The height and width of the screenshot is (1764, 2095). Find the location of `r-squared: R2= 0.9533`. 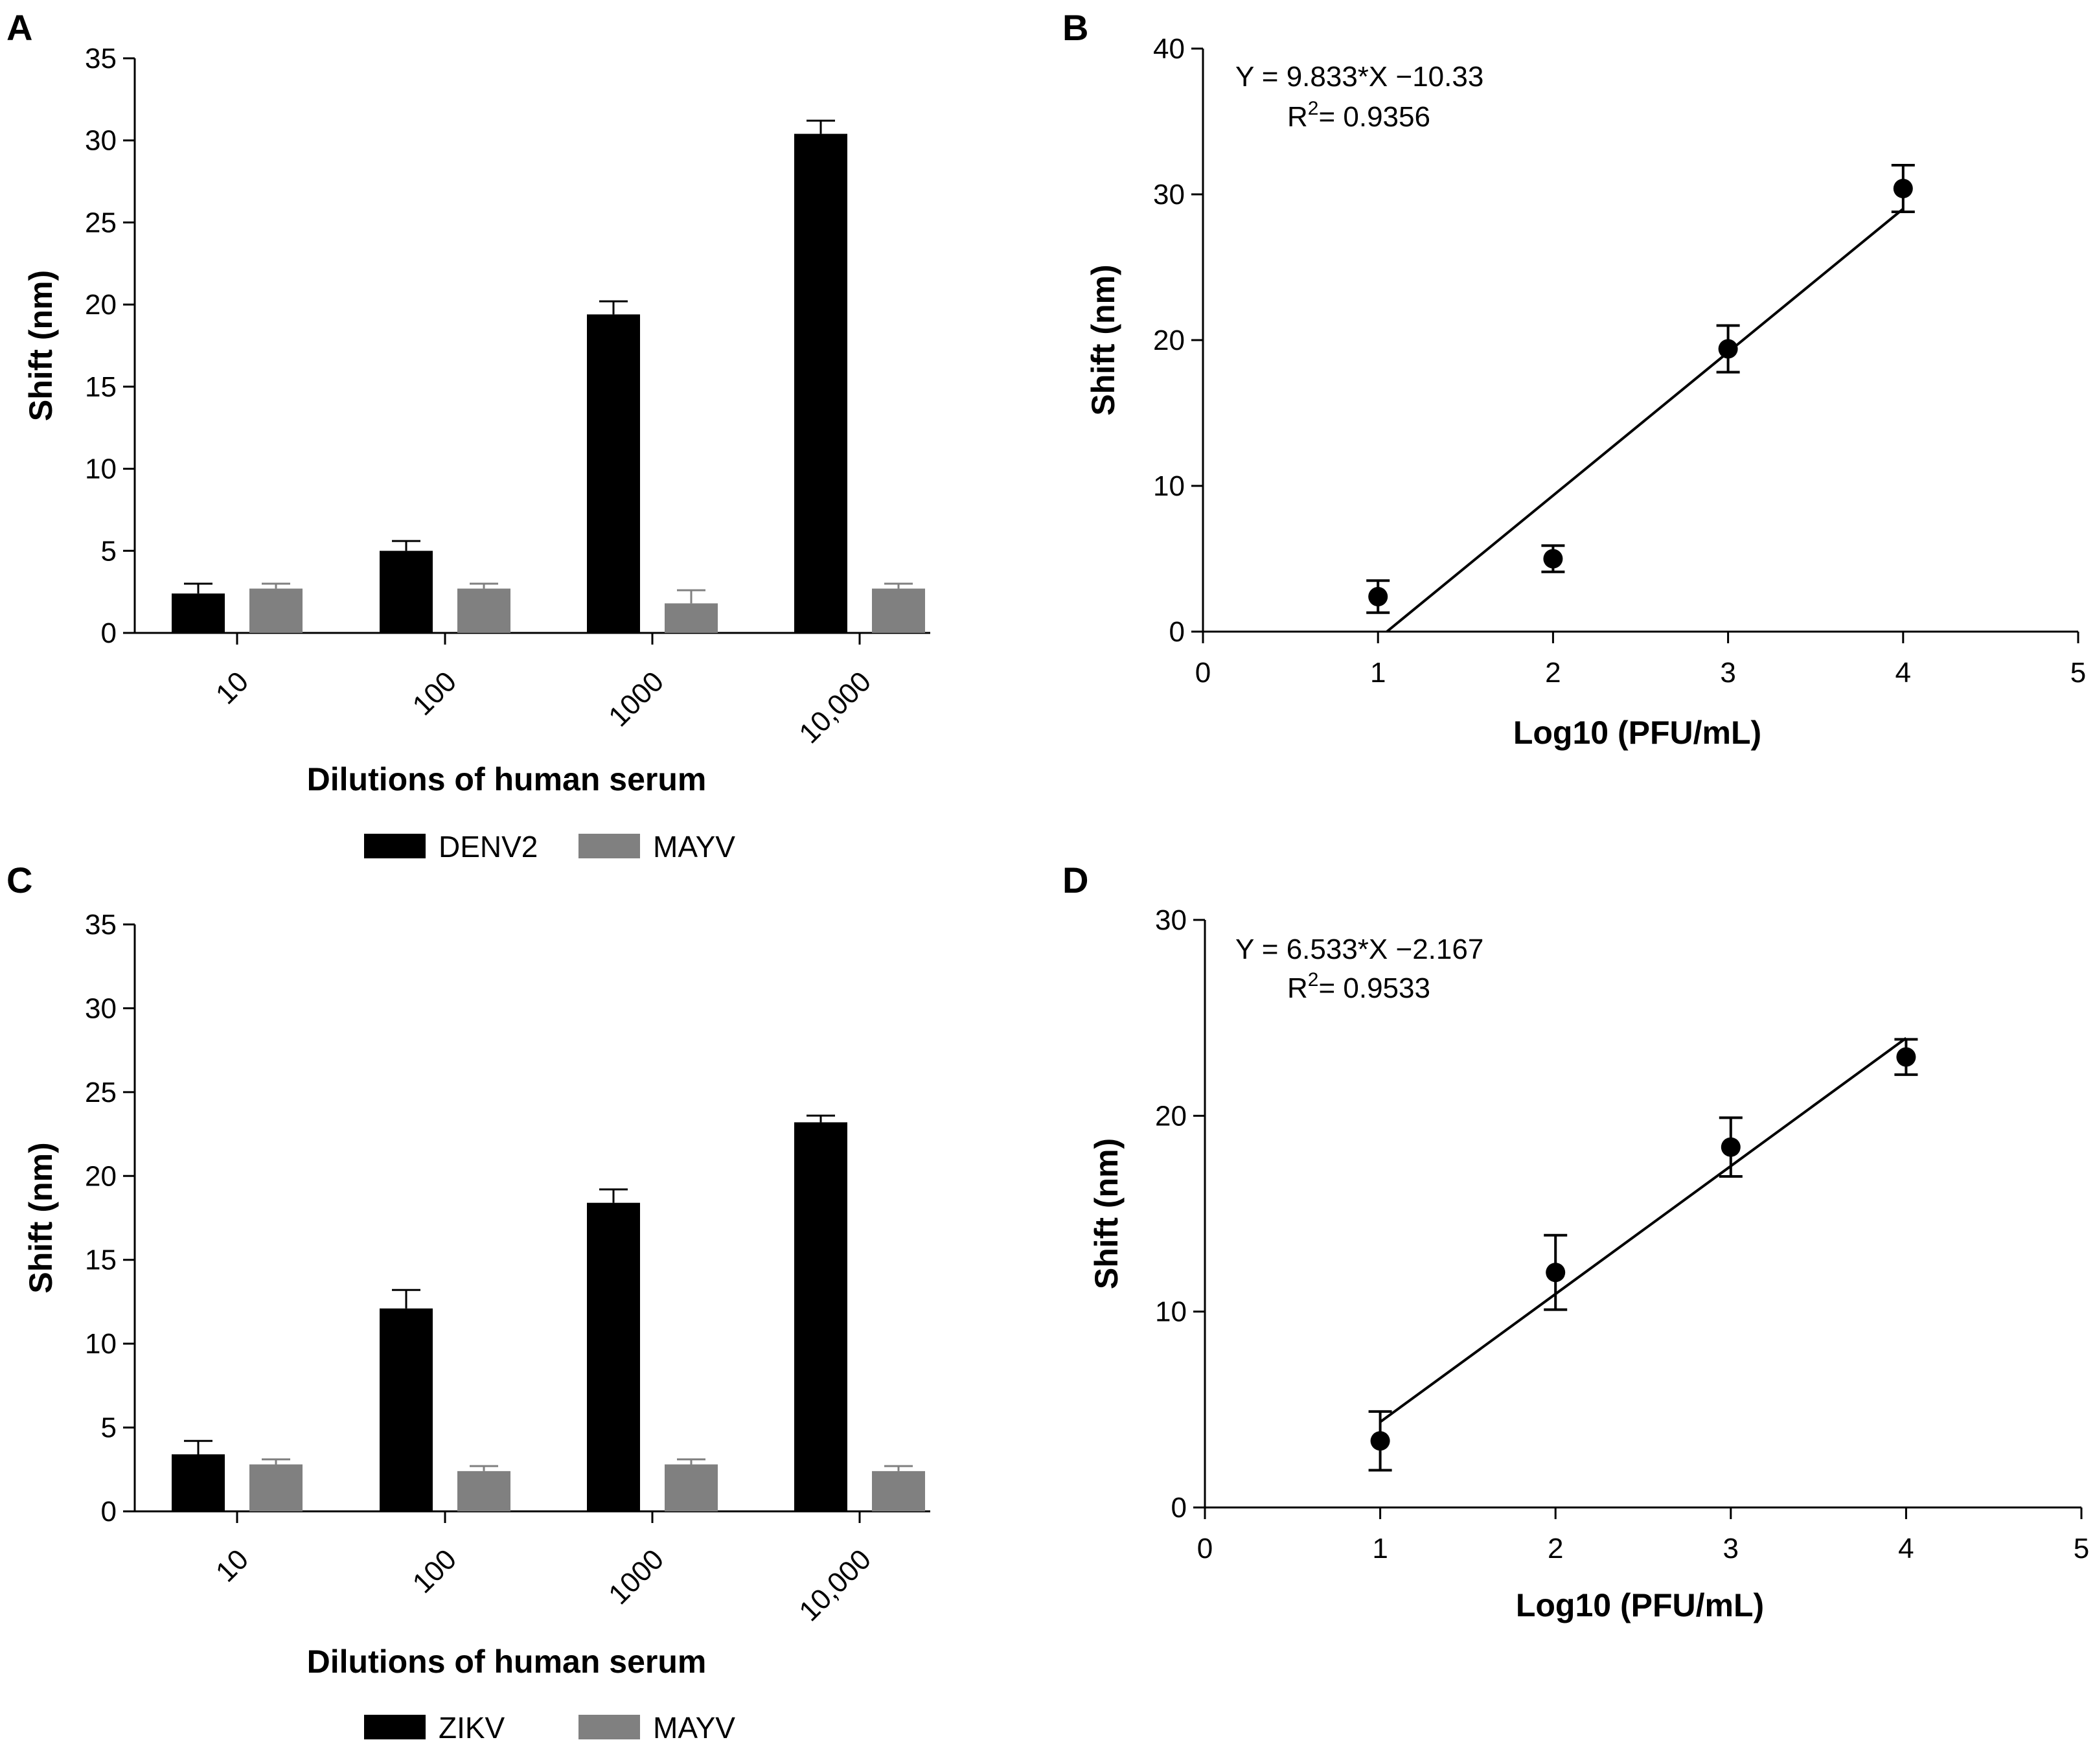

r-squared: R2= 0.9533 is located at coordinates (1358, 986).